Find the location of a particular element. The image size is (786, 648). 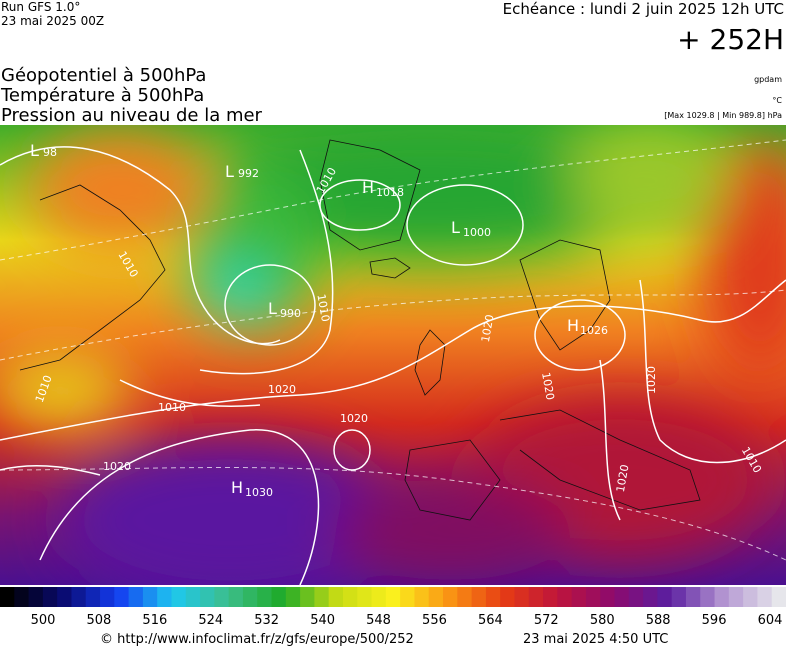

legend-tick-label: 500 is located at coordinates (43, 620).